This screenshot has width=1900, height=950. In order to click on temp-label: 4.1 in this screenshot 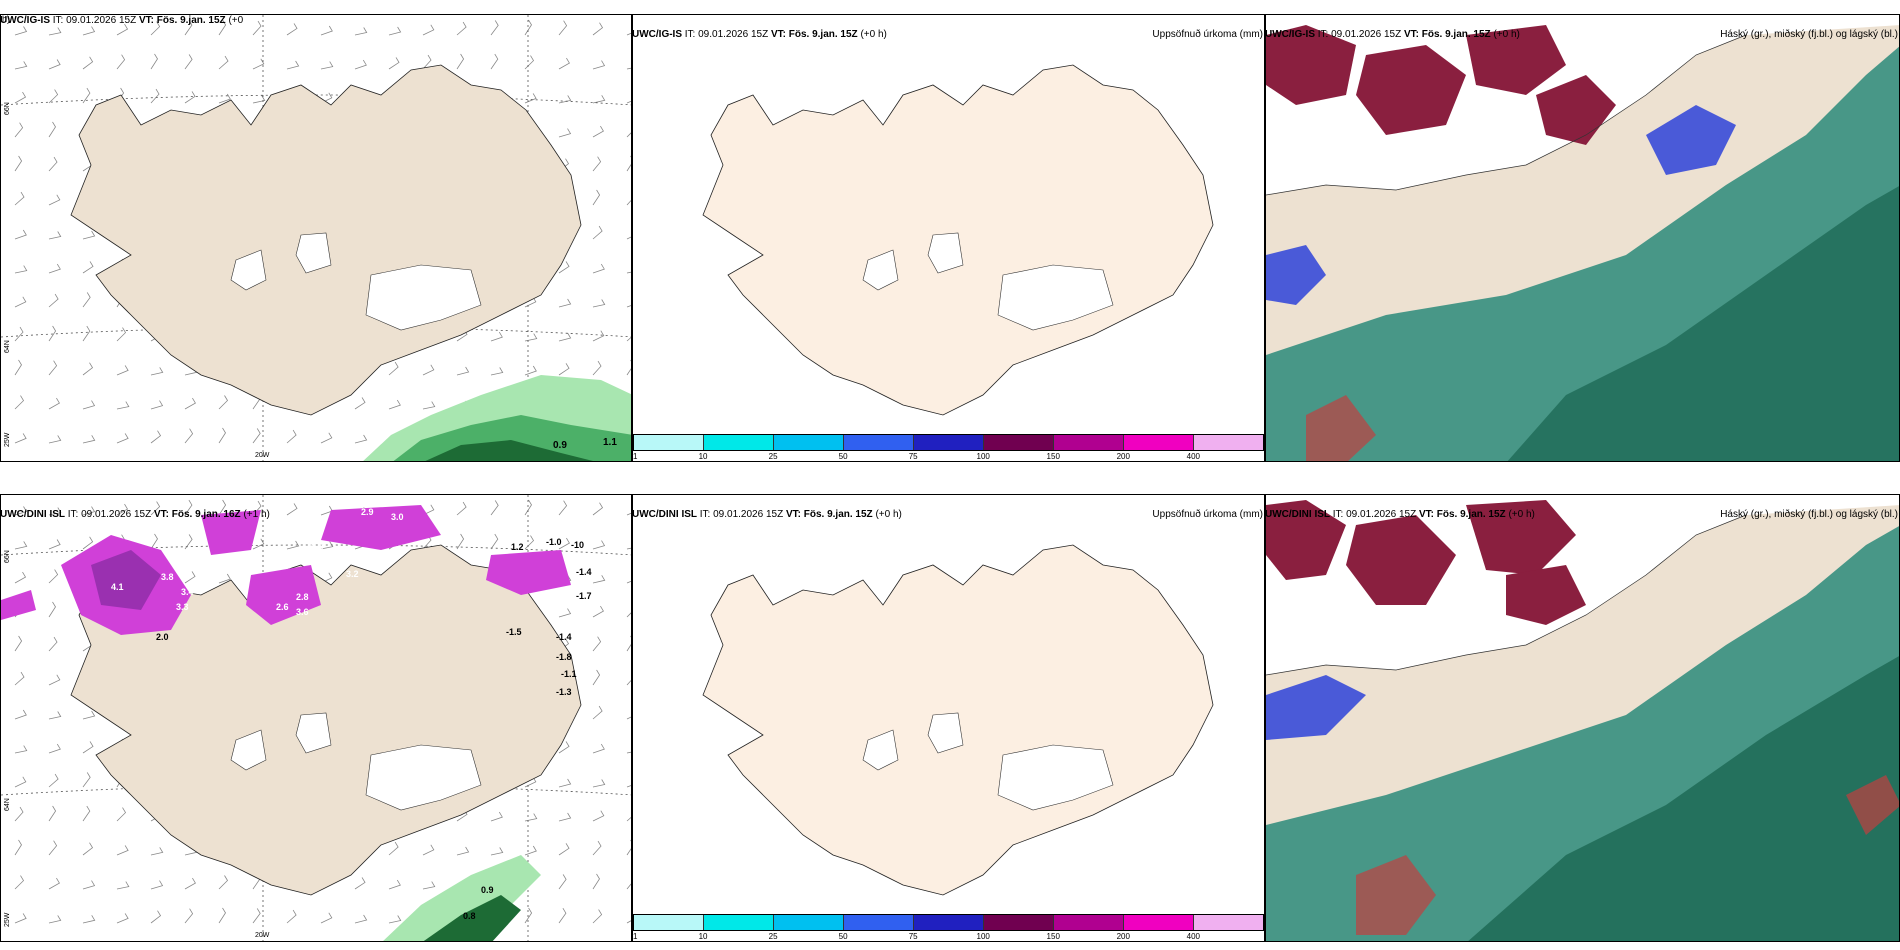, I will do `click(117, 587)`.